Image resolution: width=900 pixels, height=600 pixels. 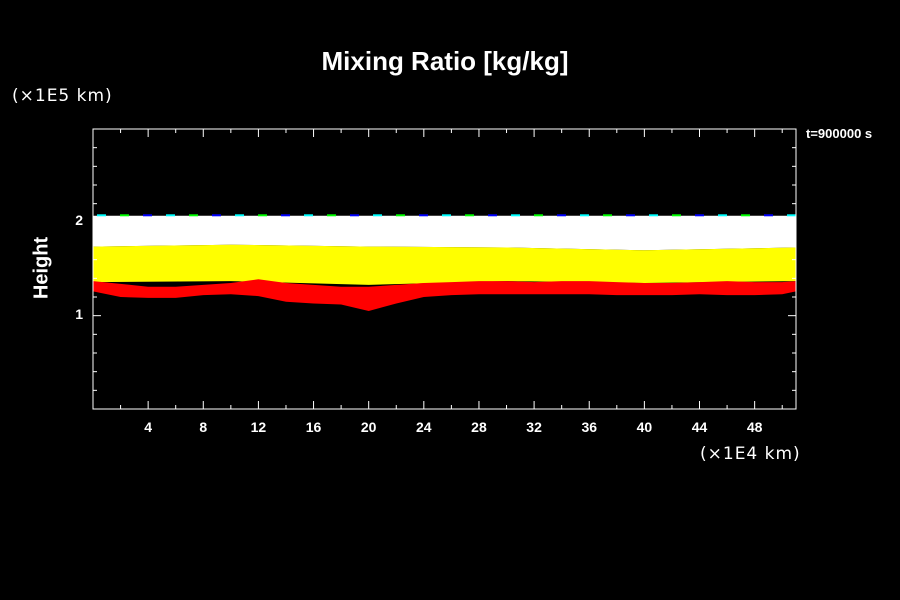 I want to click on x-tick-label: 8, so click(x=203, y=427).